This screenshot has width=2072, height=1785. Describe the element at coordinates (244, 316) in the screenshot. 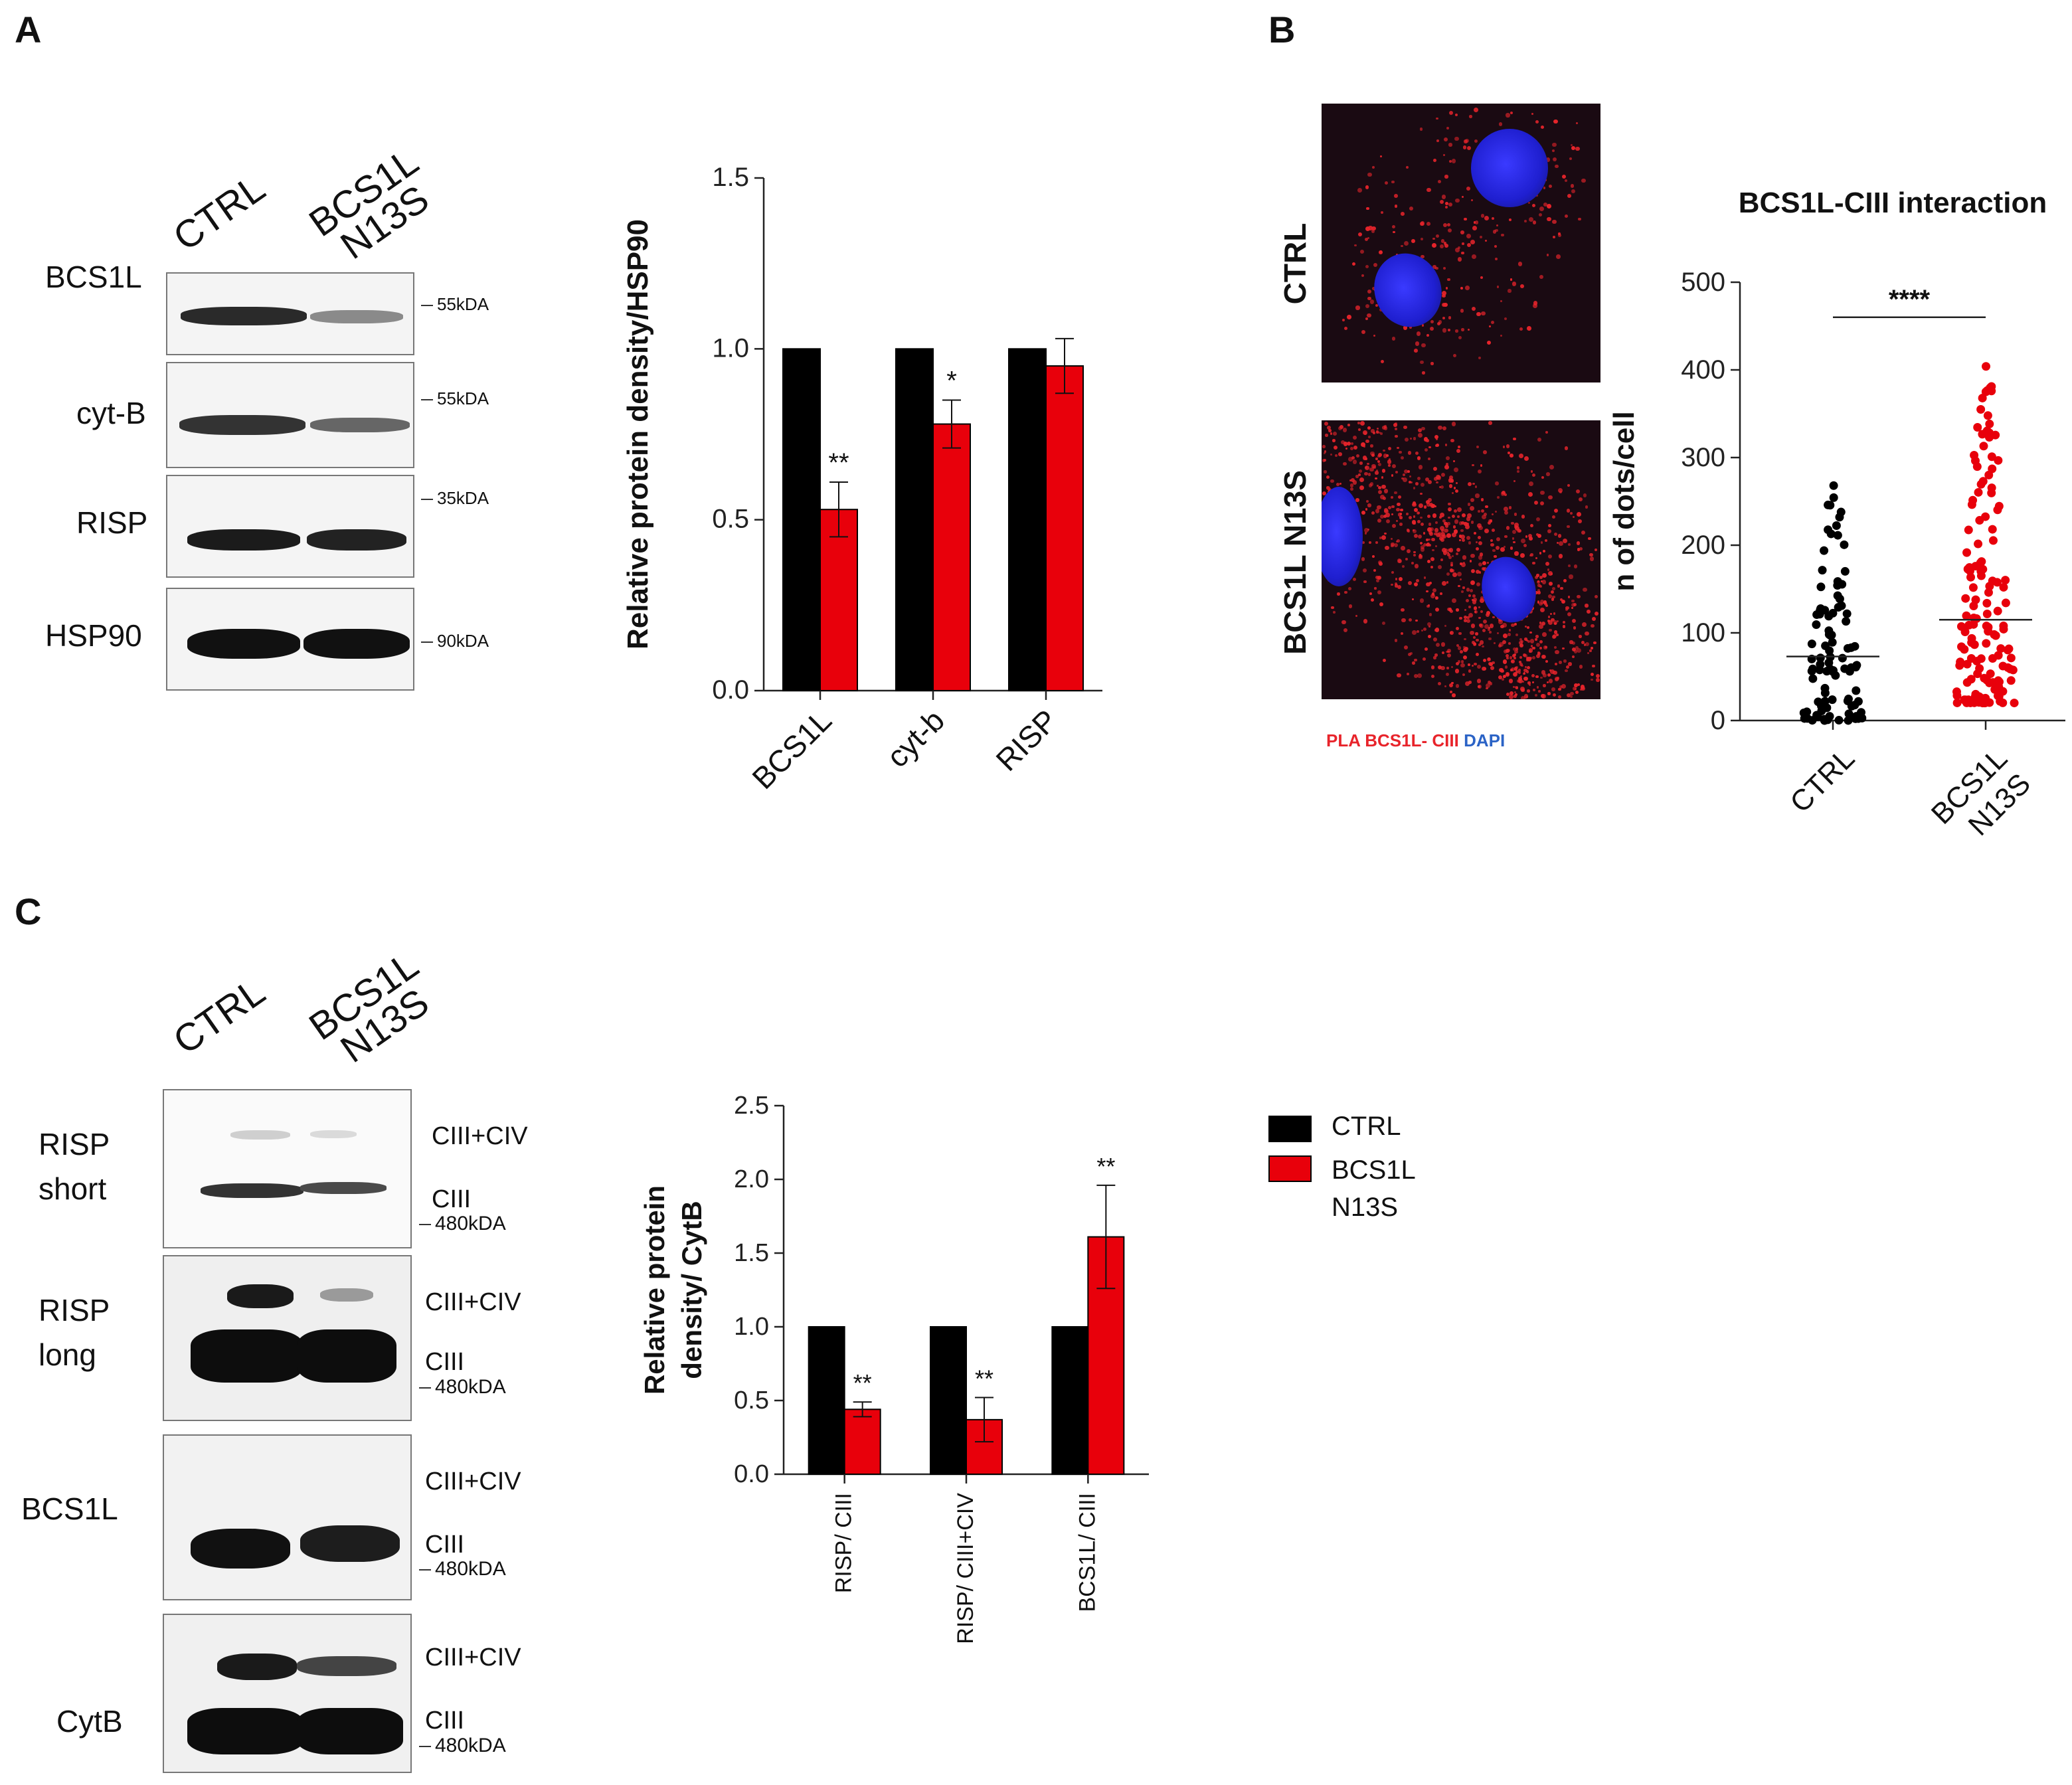

I see `band` at that location.